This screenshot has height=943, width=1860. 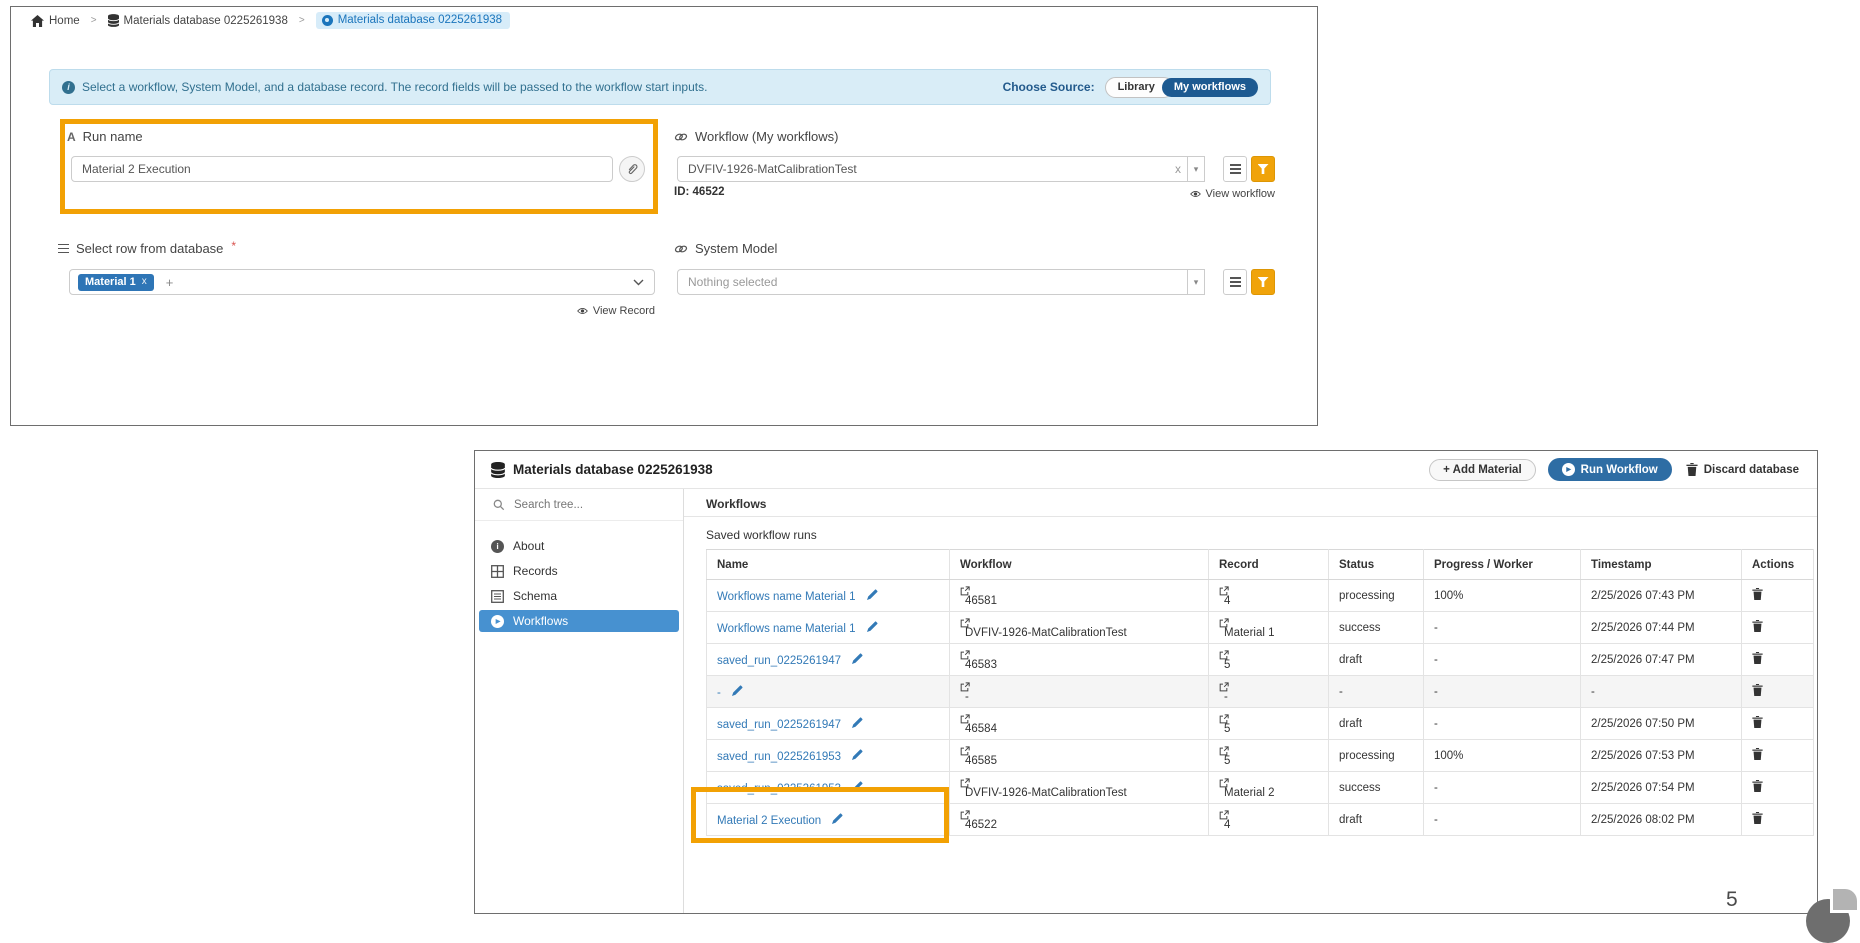 What do you see at coordinates (579, 546) in the screenshot?
I see `sidebar-item-about: i About` at bounding box center [579, 546].